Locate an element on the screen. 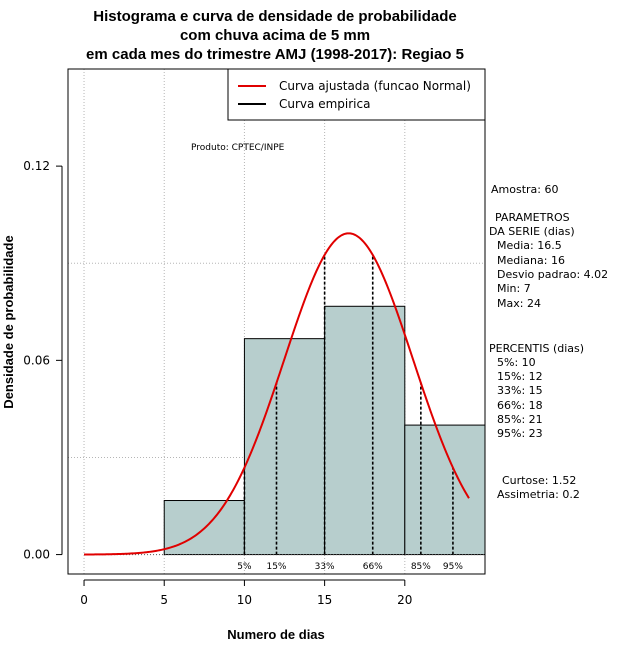 This screenshot has height=660, width=640. sample-size: Amostra: 60 is located at coordinates (524, 189).